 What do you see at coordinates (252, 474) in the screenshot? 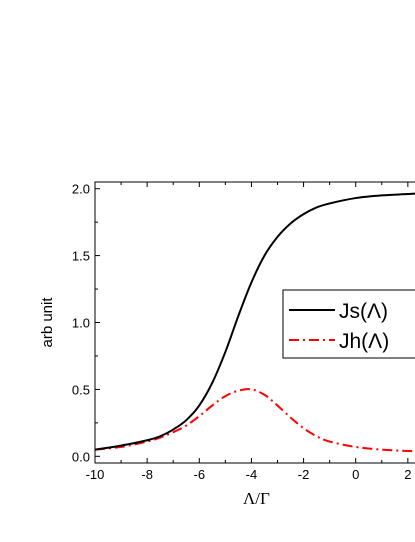
I see `x-tick-label: -4` at bounding box center [252, 474].